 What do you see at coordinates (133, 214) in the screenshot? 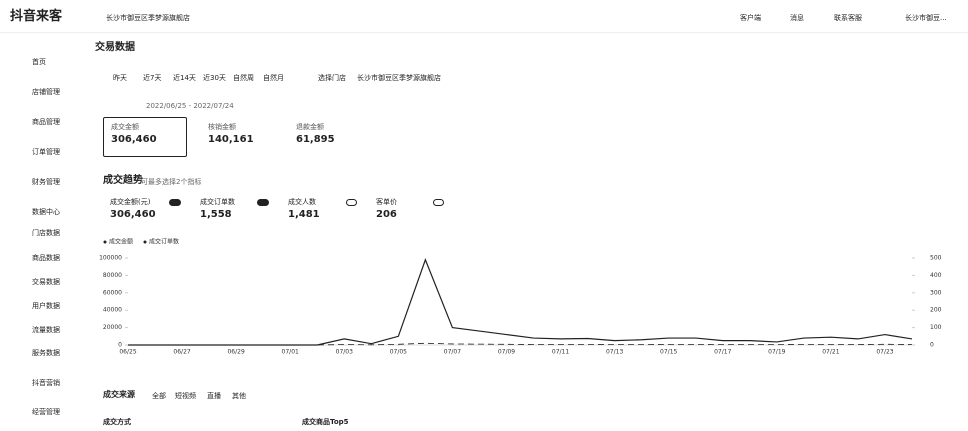
I see `metric-value: 306,460` at bounding box center [133, 214].